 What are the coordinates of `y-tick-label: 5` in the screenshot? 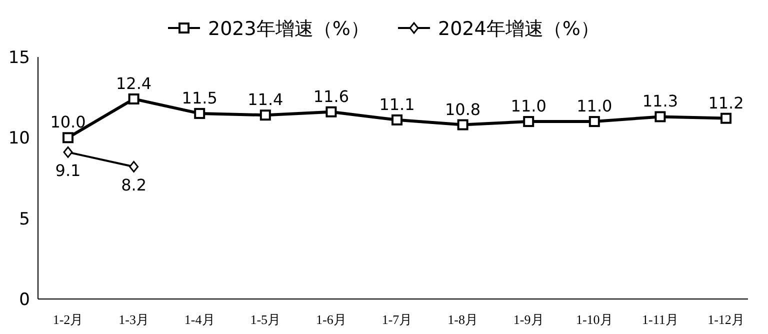 It's located at (24, 219).